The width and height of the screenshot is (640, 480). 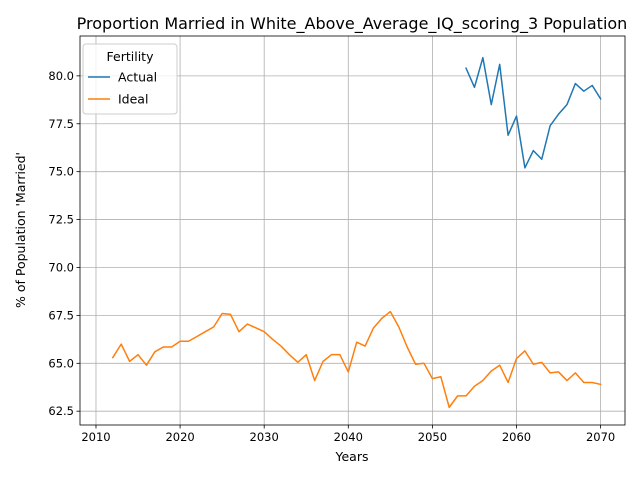 I want to click on y-tick-label: 62.5, so click(x=61, y=411).